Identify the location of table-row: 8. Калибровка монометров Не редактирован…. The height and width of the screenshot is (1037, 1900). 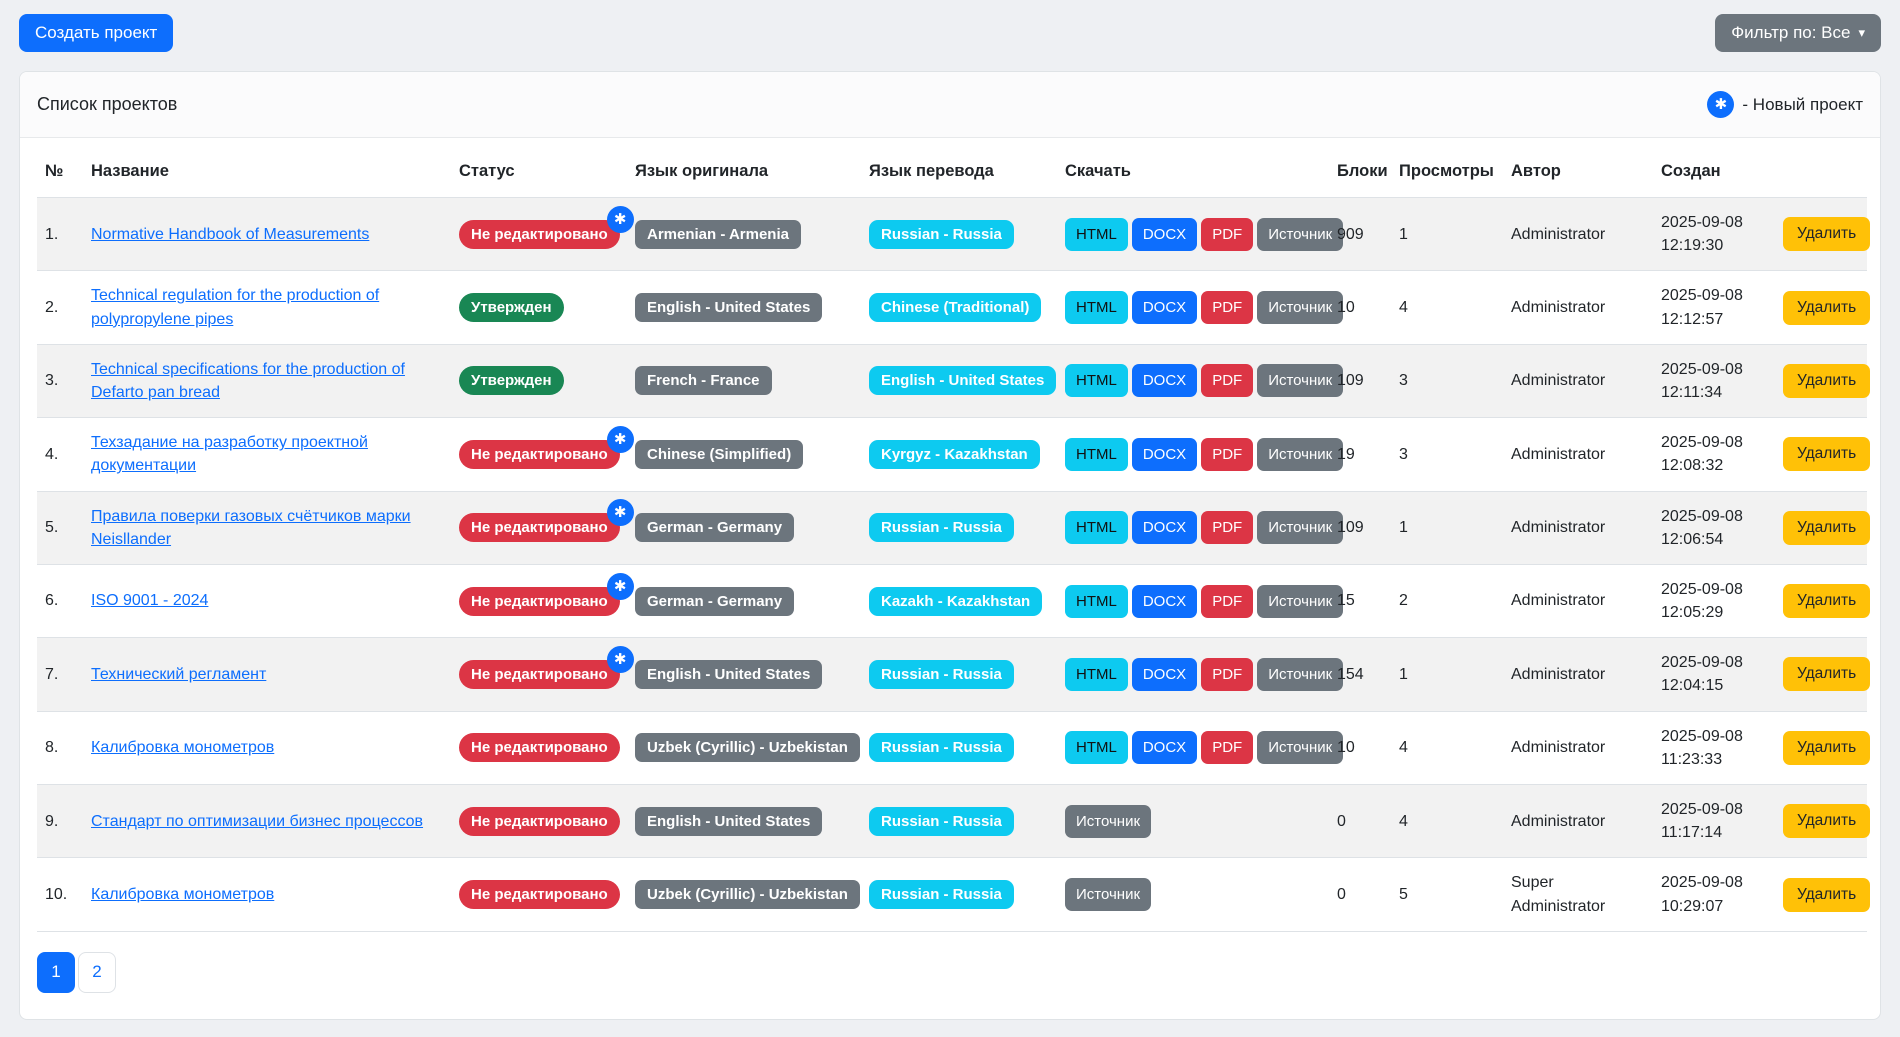
(954, 748).